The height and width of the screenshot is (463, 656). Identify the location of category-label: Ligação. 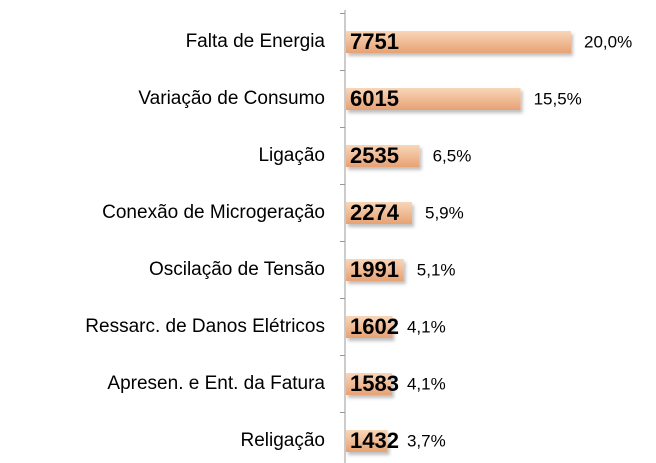
(291, 155).